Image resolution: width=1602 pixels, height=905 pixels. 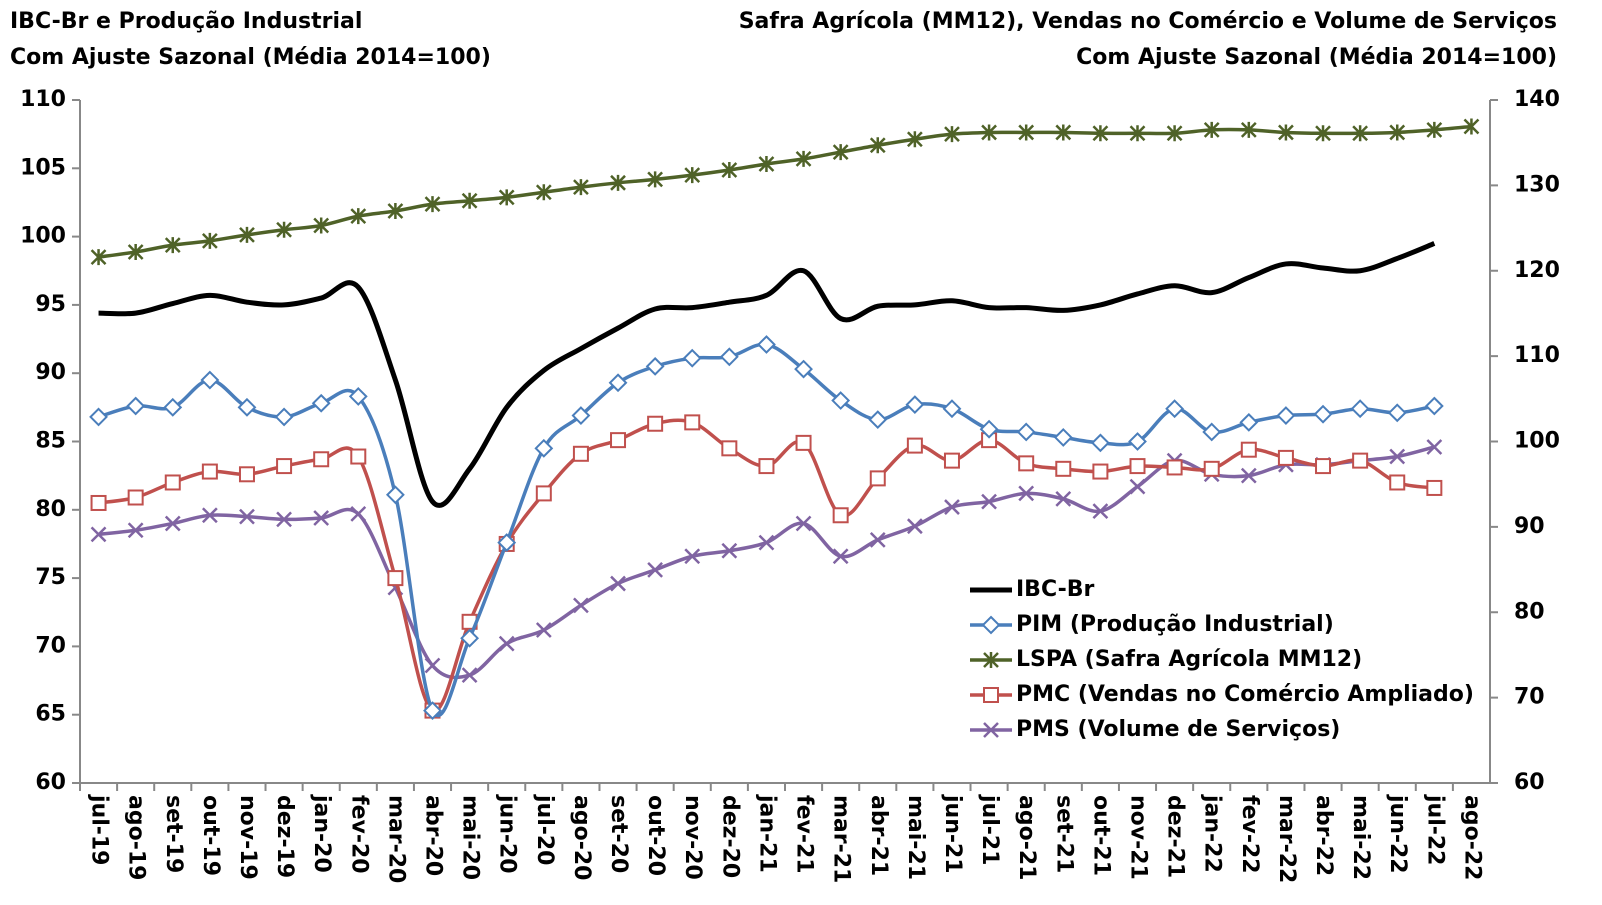 I want to click on y-tick-label: 60, so click(x=50, y=782).